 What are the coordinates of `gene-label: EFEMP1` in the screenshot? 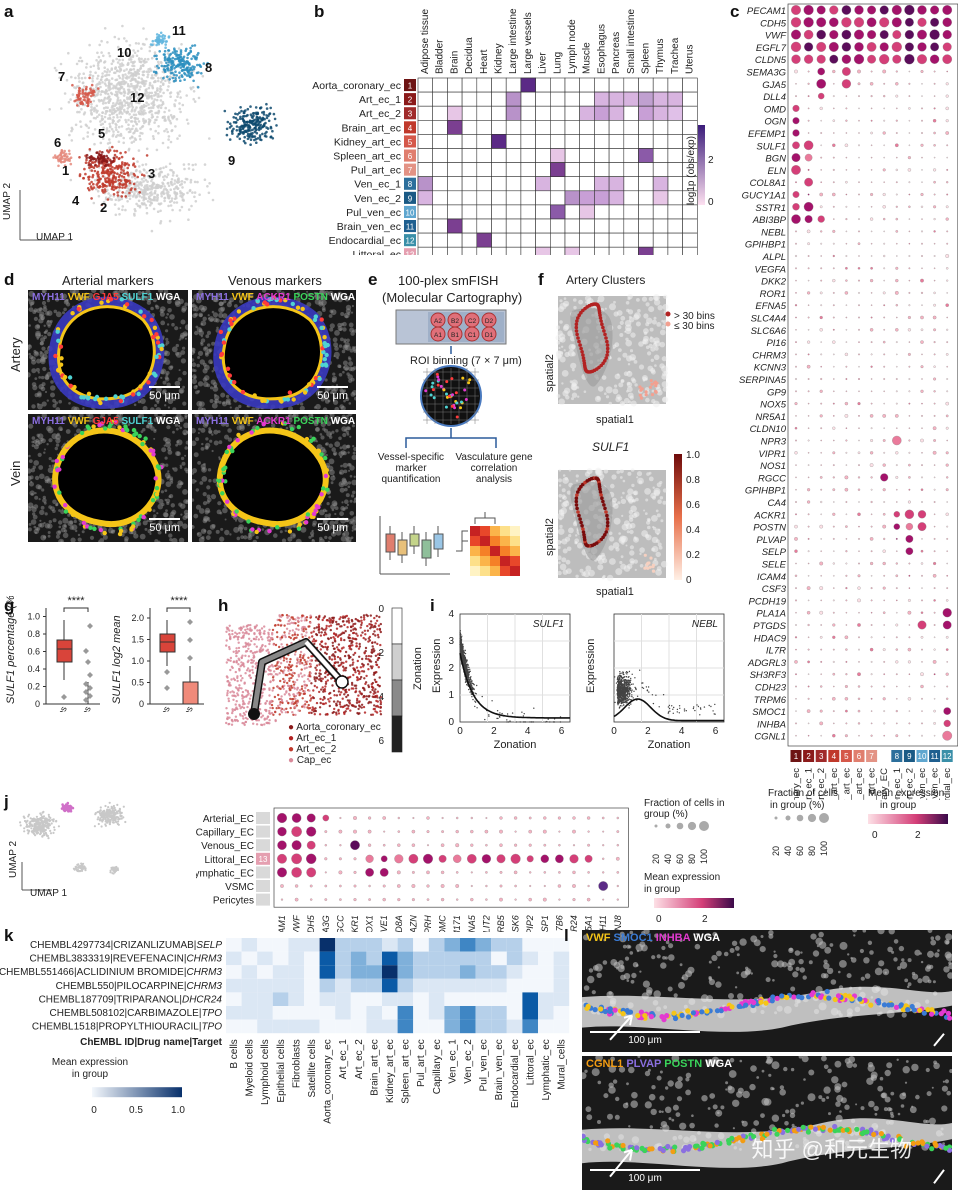 It's located at (767, 134).